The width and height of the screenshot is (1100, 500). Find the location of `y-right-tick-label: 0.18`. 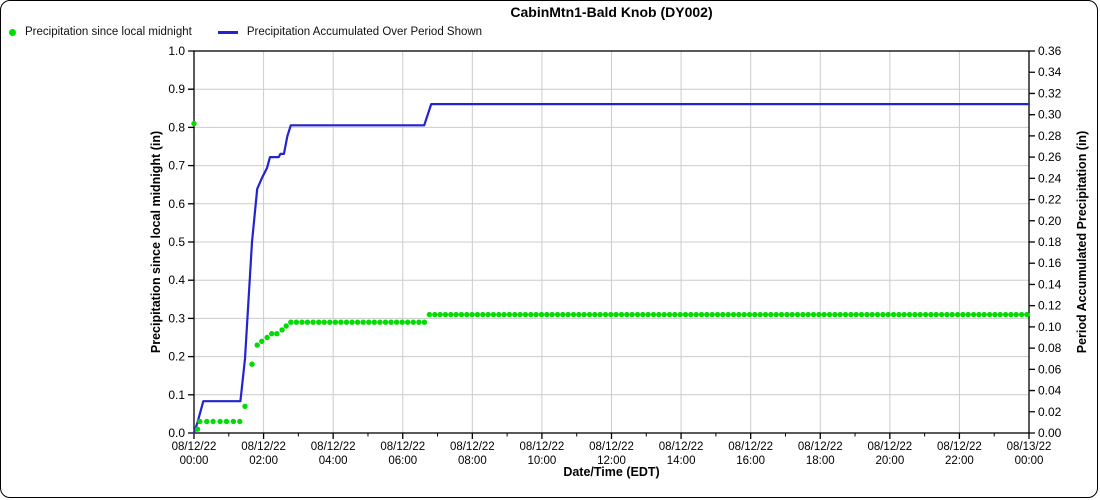

y-right-tick-label: 0.18 is located at coordinates (1050, 242).